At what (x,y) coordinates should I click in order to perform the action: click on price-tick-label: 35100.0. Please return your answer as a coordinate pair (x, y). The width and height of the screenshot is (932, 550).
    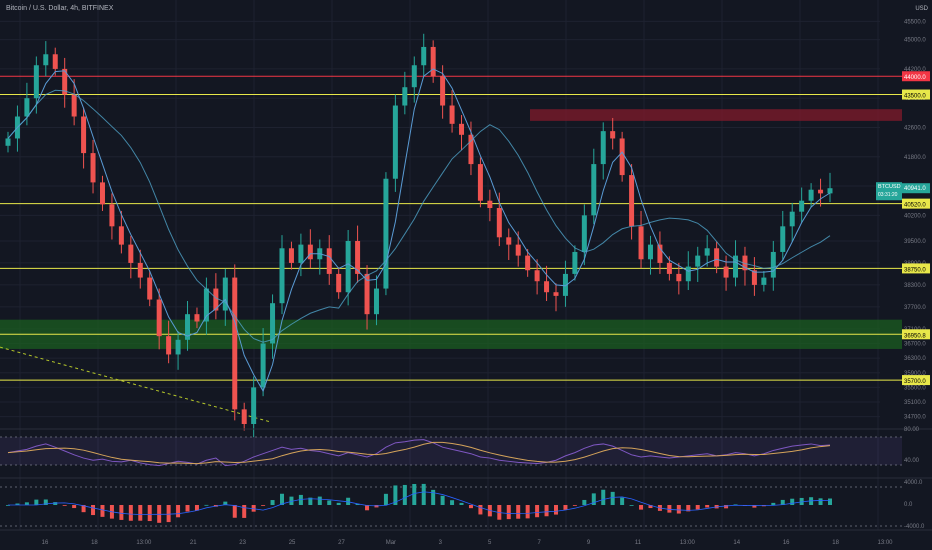
    Looking at the image, I should click on (915, 403).